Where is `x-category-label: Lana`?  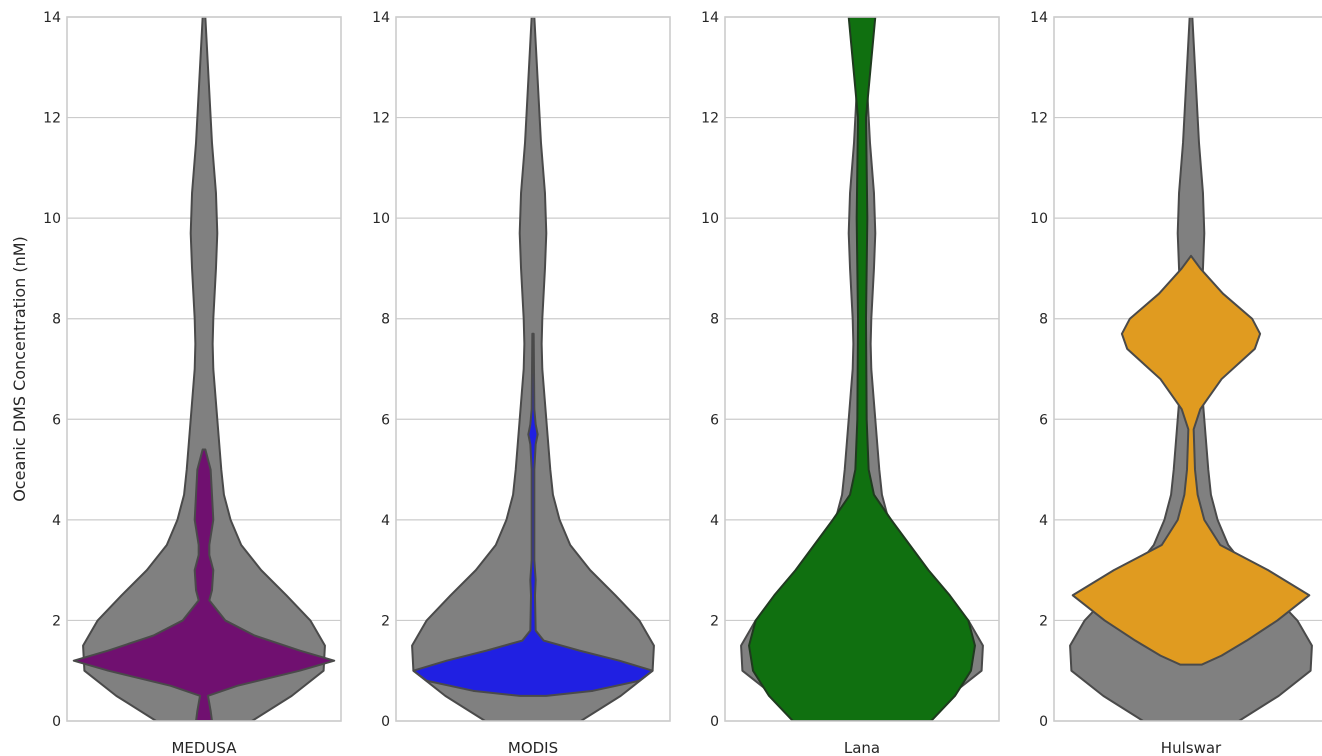
x-category-label: Lana is located at coordinates (862, 747).